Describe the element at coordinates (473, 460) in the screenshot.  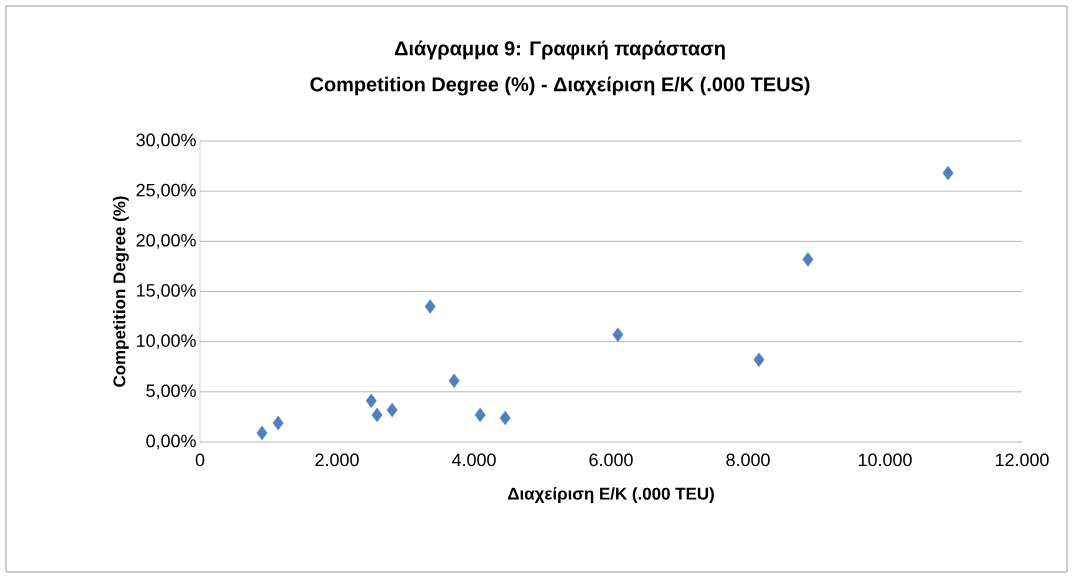
I see `x-tick-label: 4.000` at that location.